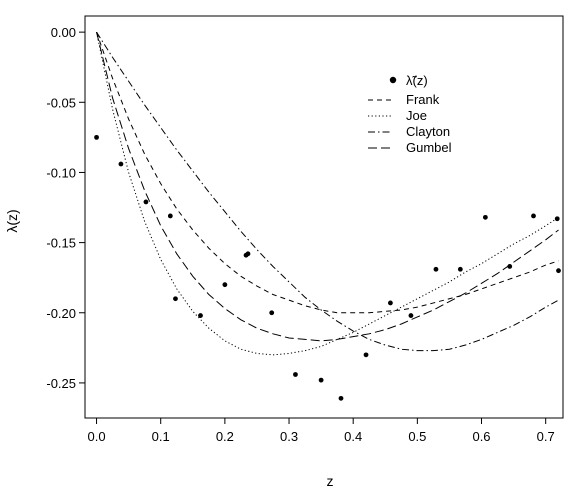  I want to click on legend-point-marker, so click(393, 80).